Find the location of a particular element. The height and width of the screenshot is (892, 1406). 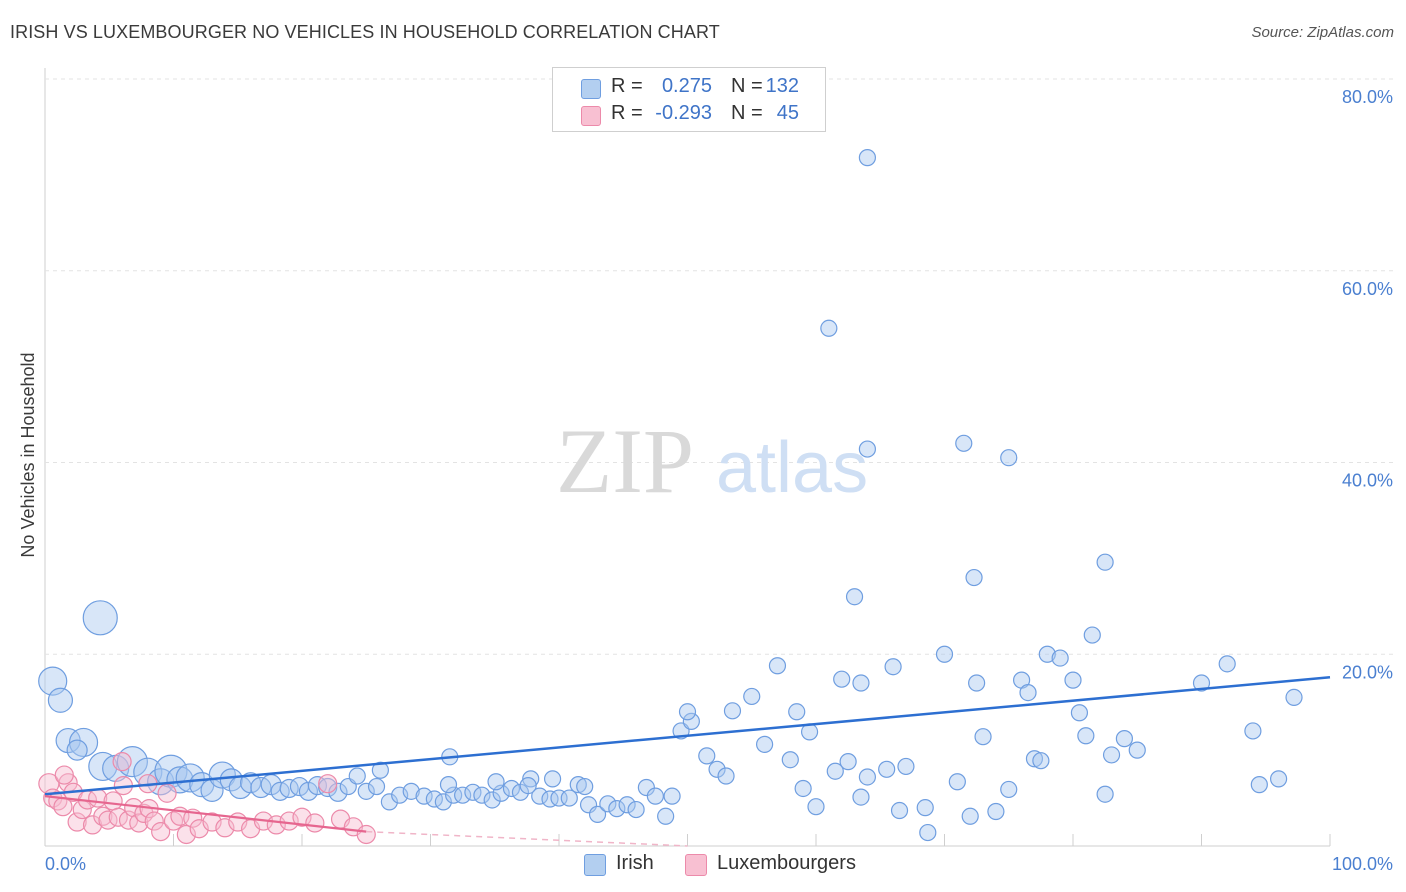

legend-r-label: R = is located at coordinates (627, 86).